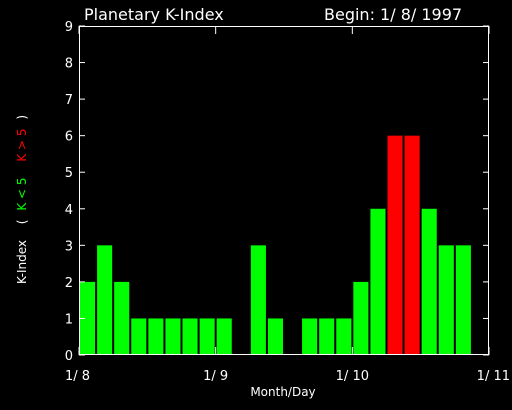 The height and width of the screenshot is (410, 512). I want to click on y-tick-label: 1, so click(69, 319).